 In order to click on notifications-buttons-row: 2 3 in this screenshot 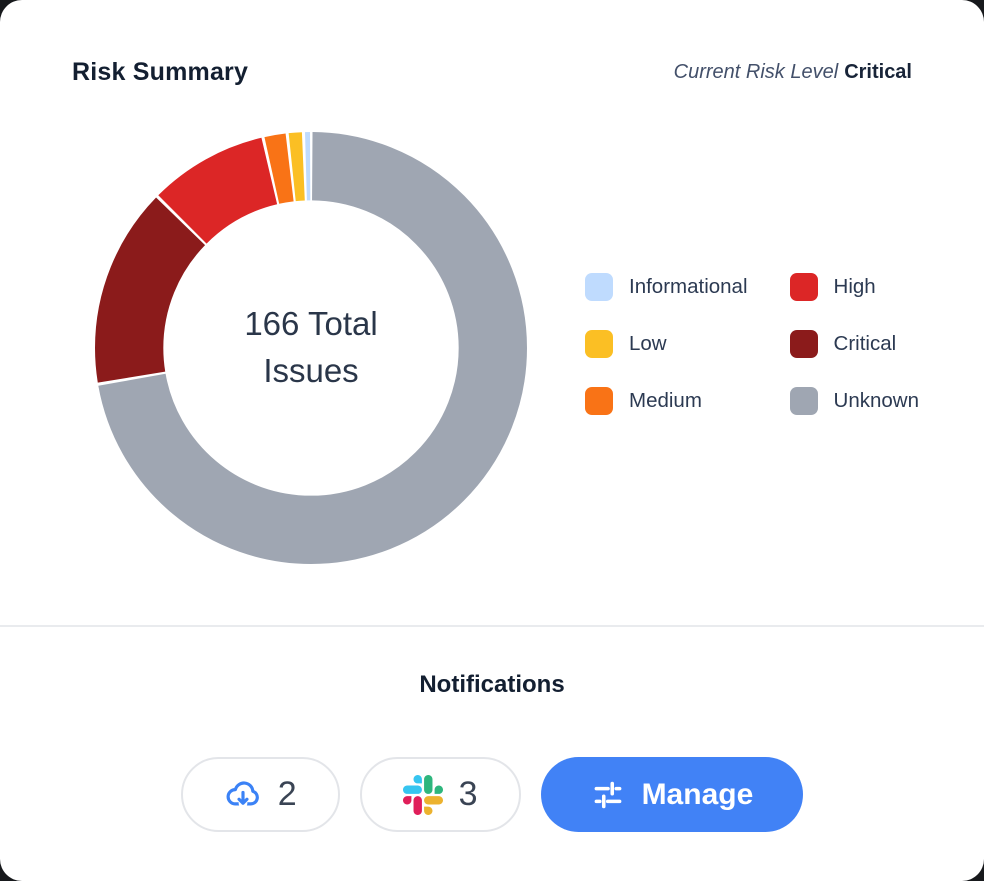, I will do `click(492, 794)`.